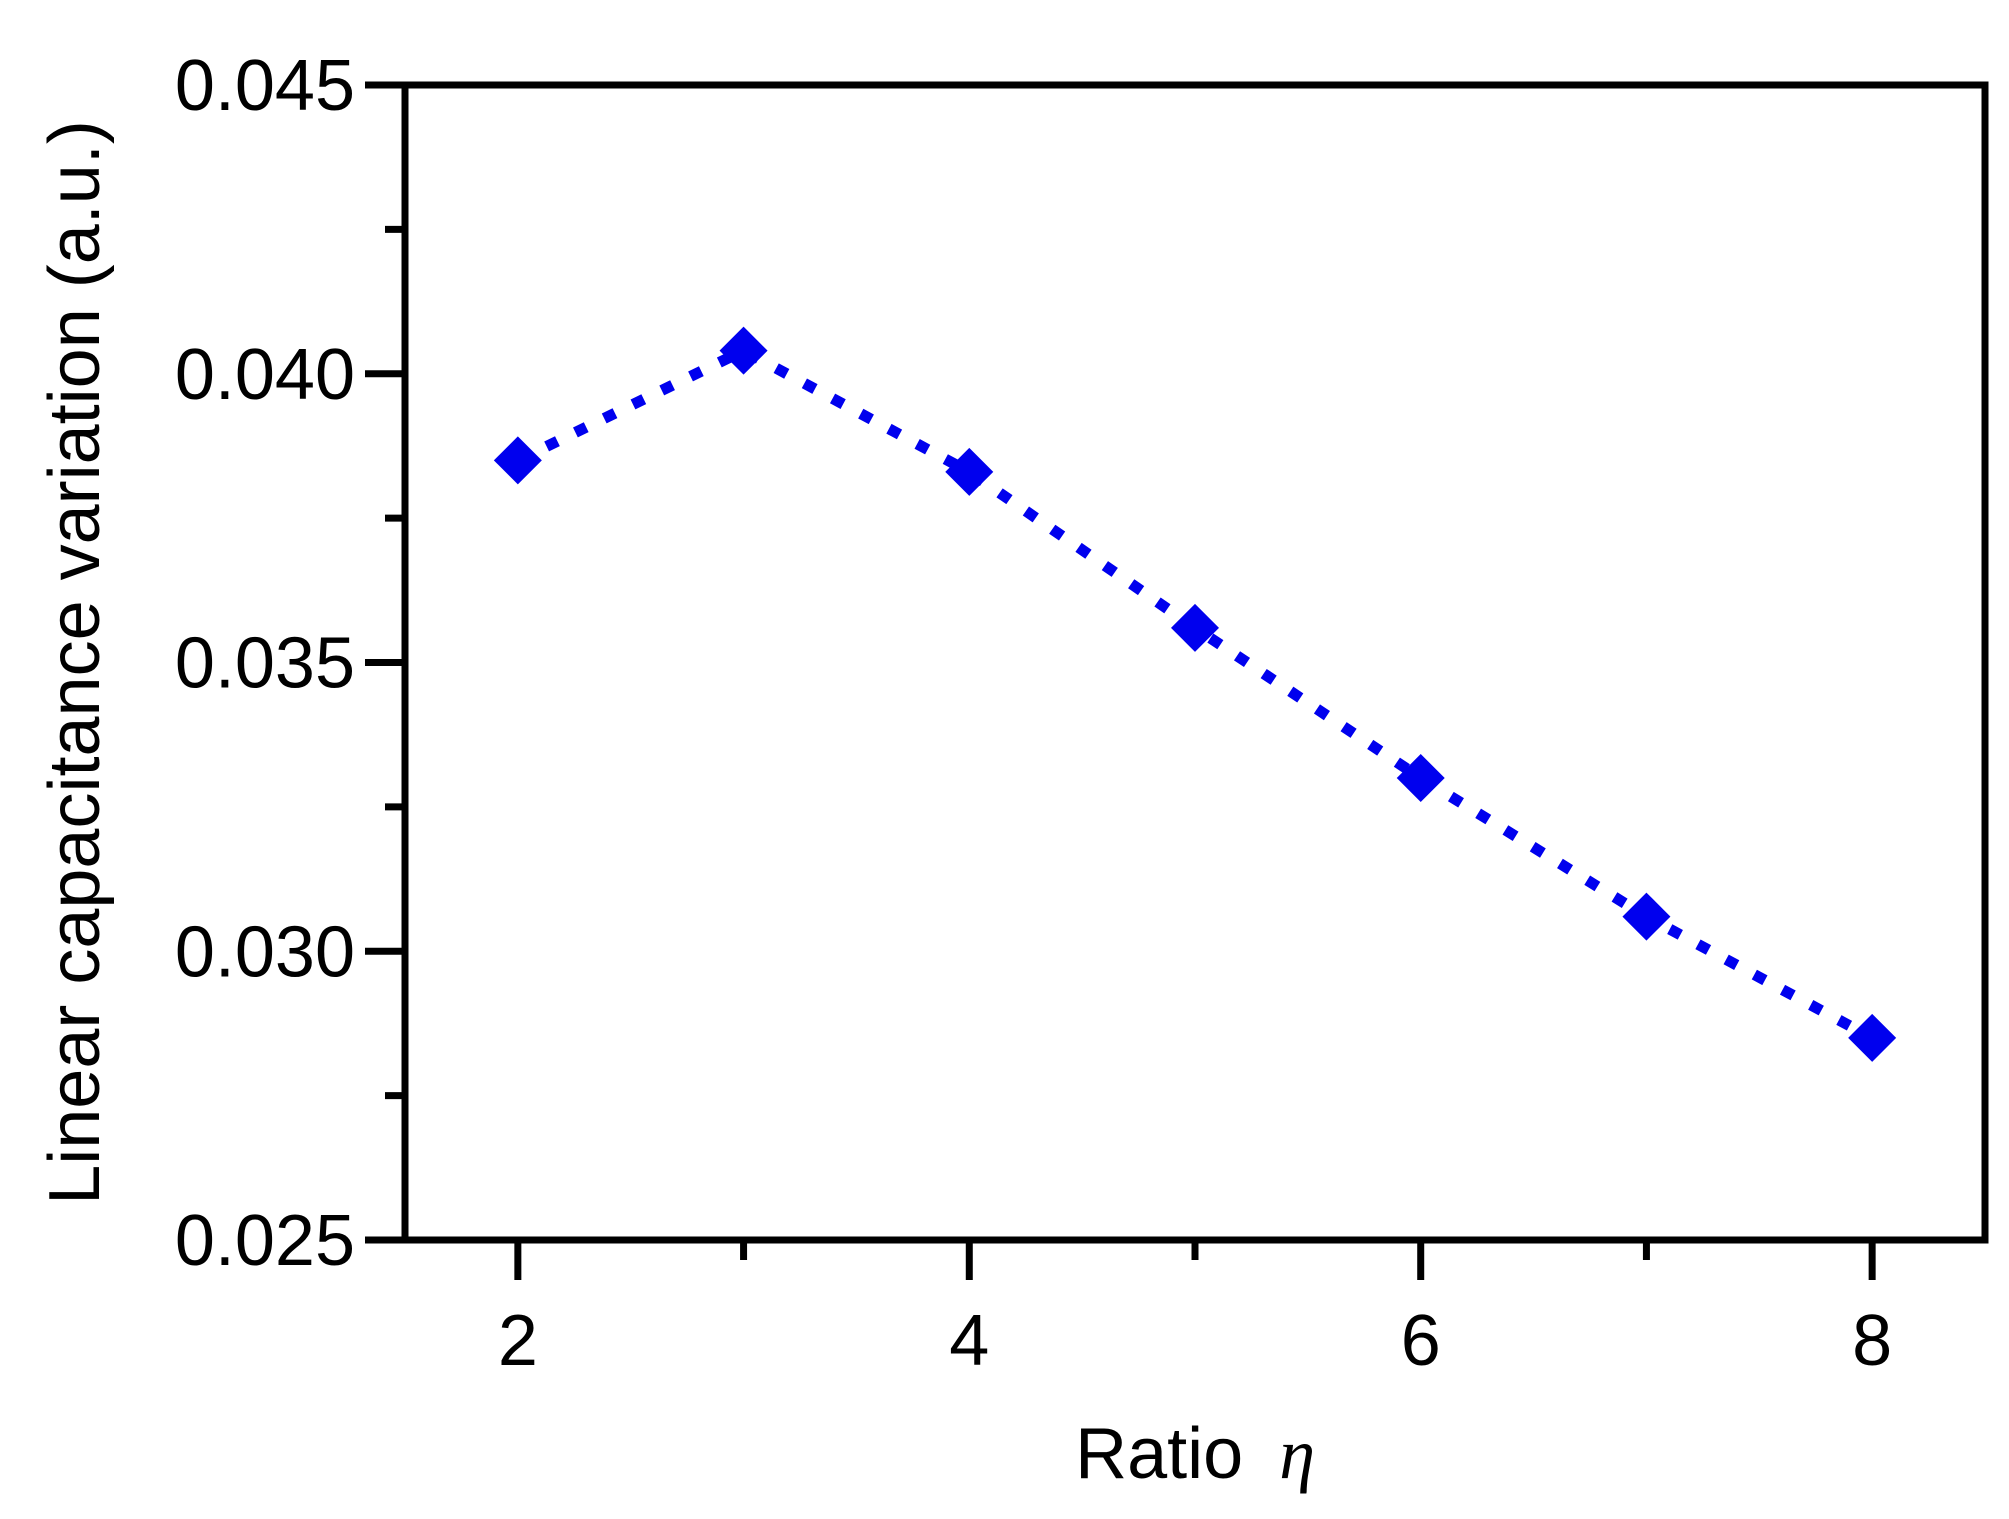 The image size is (2009, 1519). I want to click on x-axis-label: Ratio η, so click(1195, 1454).